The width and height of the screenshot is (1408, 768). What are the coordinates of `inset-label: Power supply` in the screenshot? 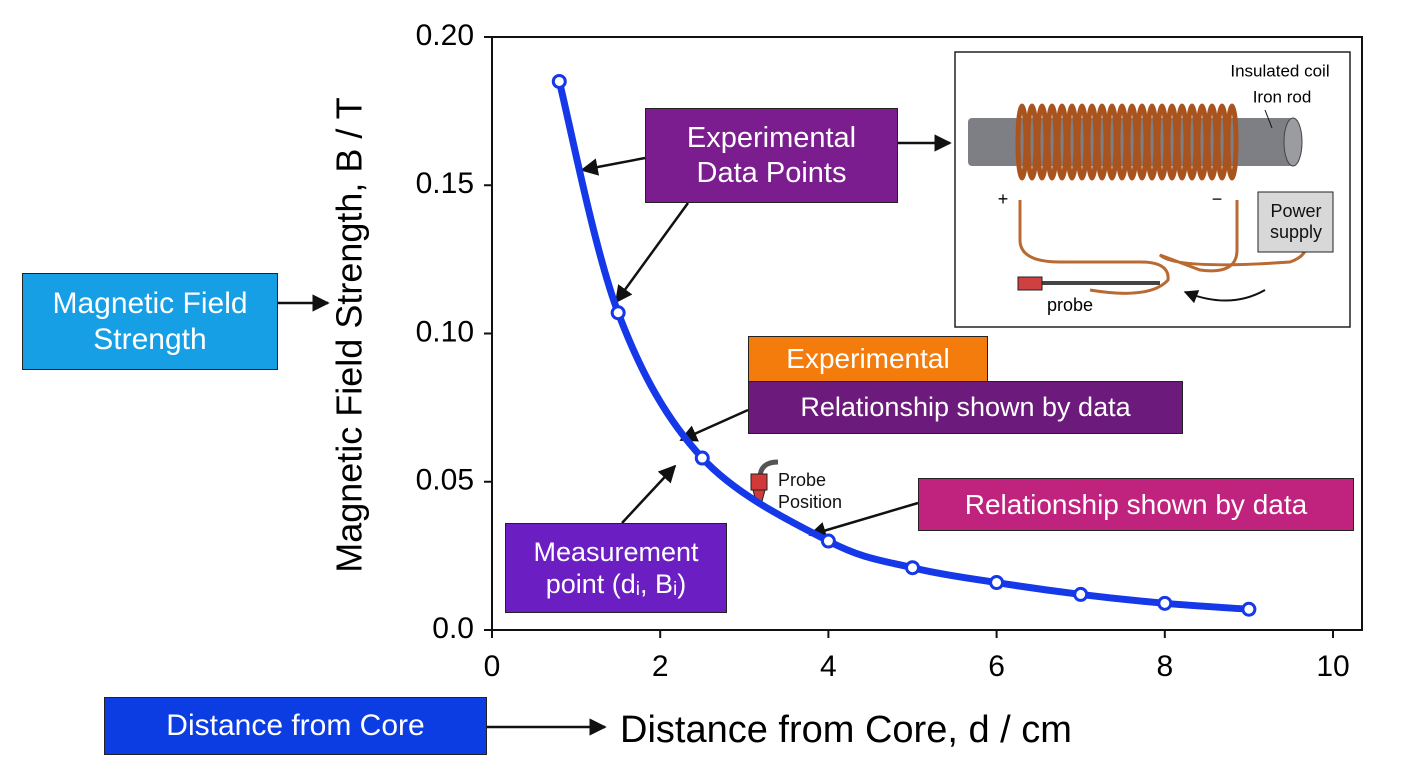 It's located at (1296, 221).